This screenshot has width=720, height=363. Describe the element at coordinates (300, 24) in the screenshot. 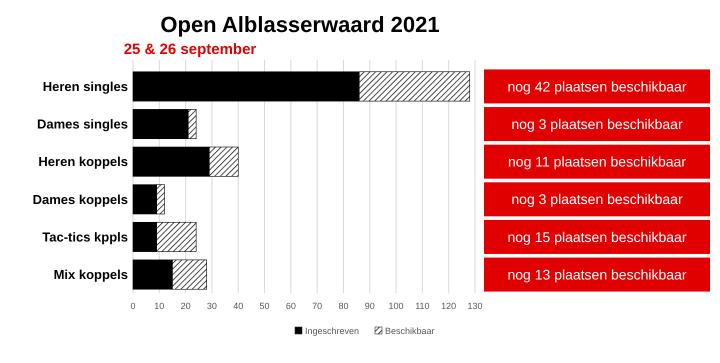

I see `chart-title: Open Alblasserwaard 2021` at that location.